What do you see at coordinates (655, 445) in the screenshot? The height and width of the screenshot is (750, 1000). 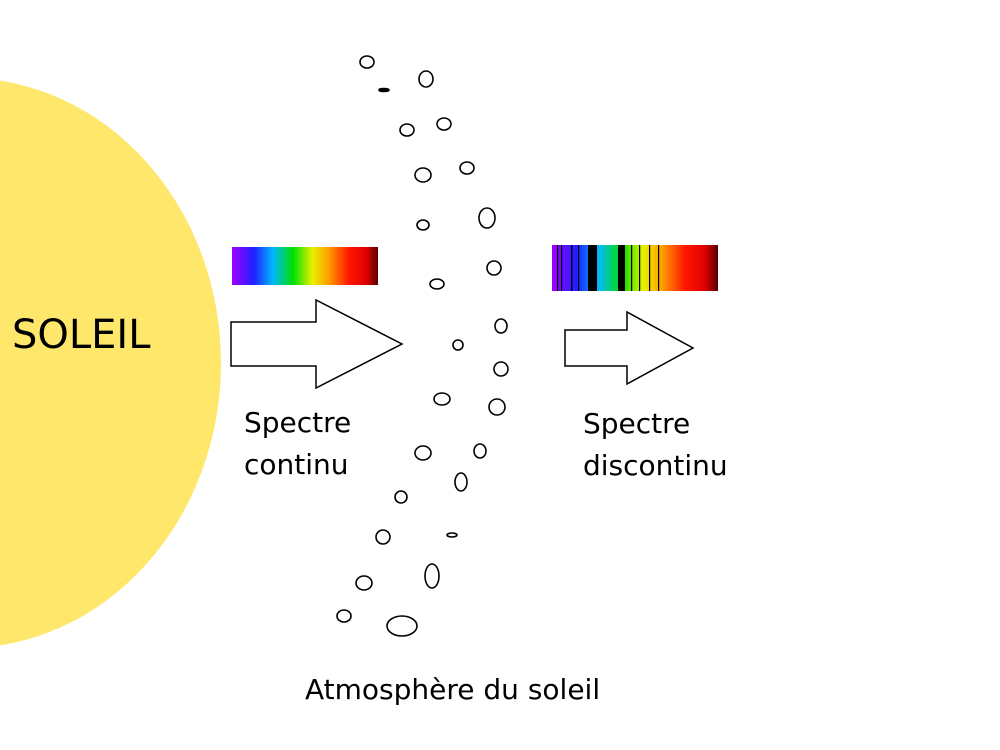 I see `discontinuous-spectrum-label: Spectre discontinu` at bounding box center [655, 445].